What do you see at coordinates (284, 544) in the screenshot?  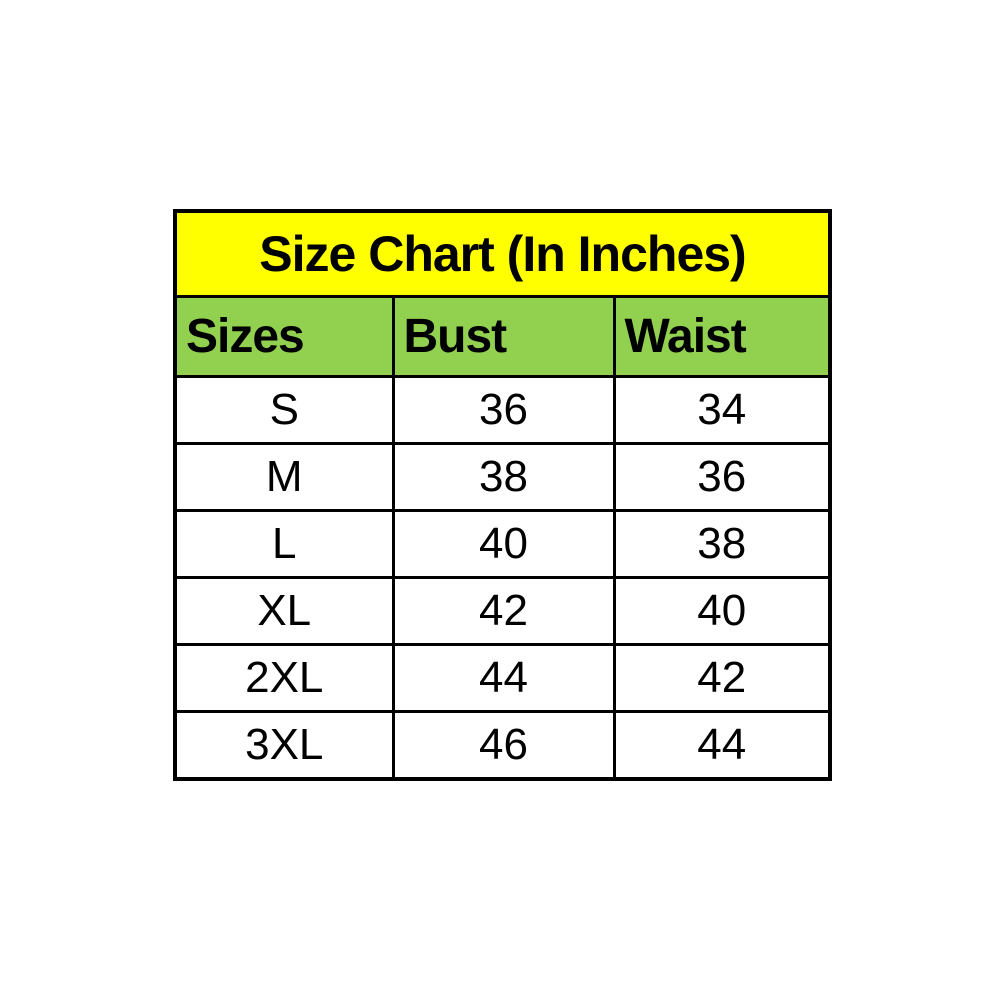 I see `size-cell: L` at bounding box center [284, 544].